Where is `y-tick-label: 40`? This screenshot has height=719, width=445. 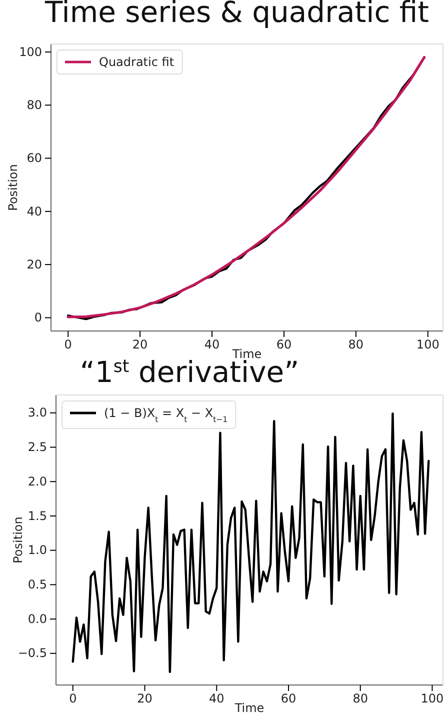 y-tick-label: 40 is located at coordinates (34, 211).